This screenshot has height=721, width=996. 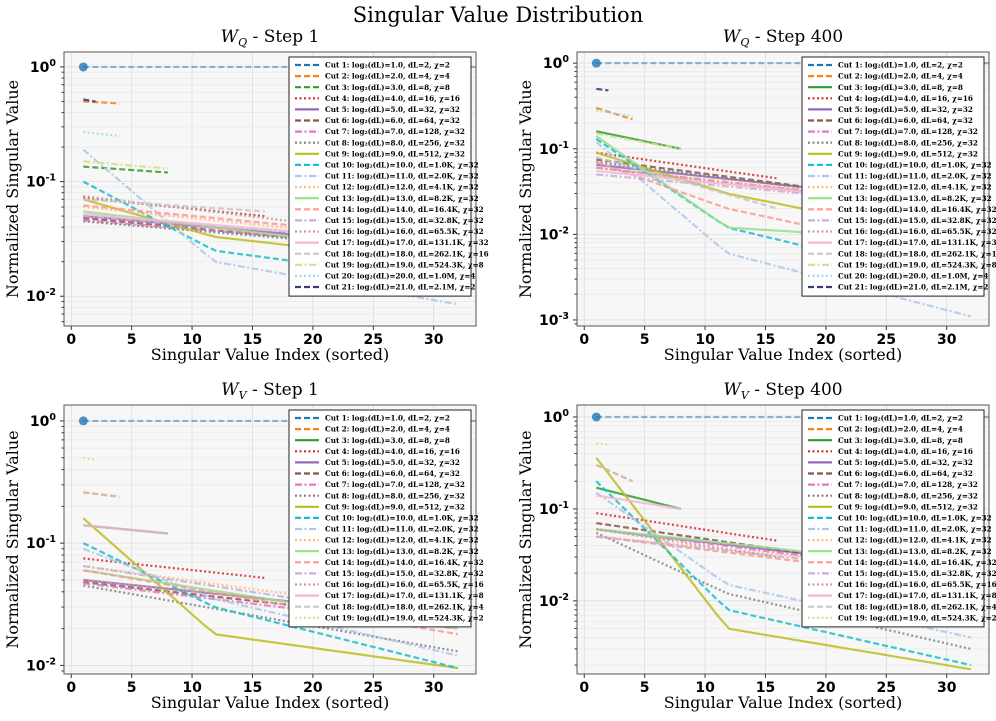 What do you see at coordinates (783, 38) in the screenshot?
I see `panel-title: WQ - Step 400` at bounding box center [783, 38].